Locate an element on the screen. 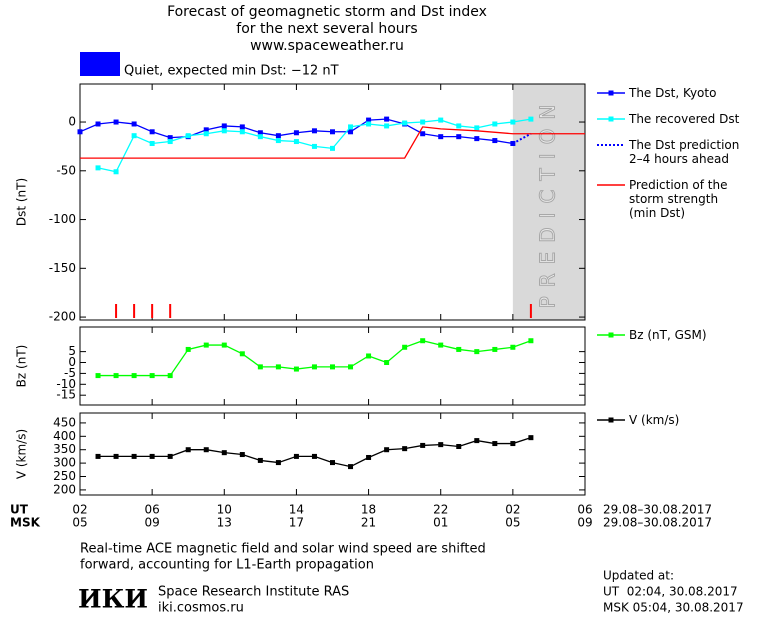 This screenshot has height=620, width=760. y-tick-label: -15 is located at coordinates (66, 395).